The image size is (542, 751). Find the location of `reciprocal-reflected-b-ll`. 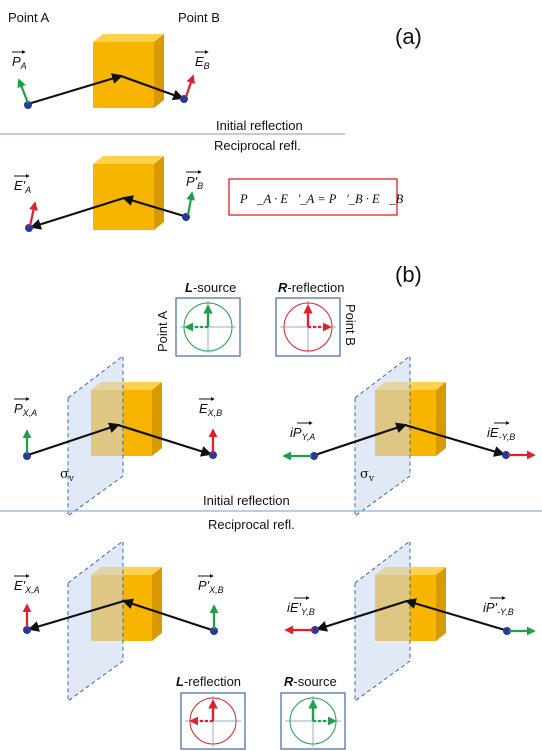

reciprocal-reflected-b-ll is located at coordinates (76, 615).